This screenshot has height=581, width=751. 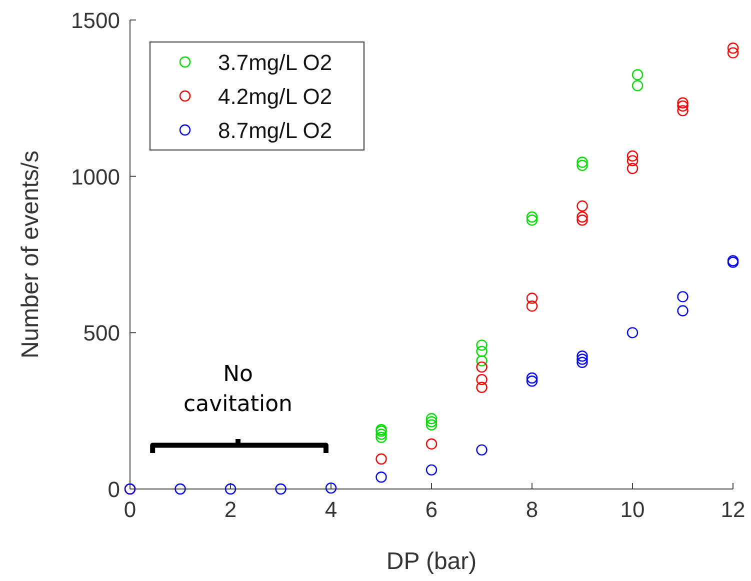 I want to click on legend-label: 8.7mg/L O2, so click(x=275, y=130).